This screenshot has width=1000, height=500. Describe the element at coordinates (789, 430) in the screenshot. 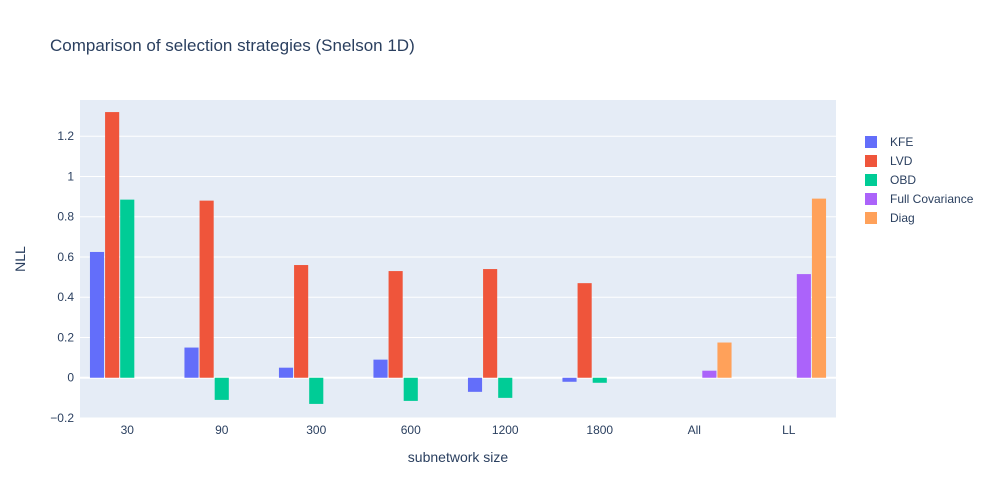

I see `x-tick-label: LL` at that location.